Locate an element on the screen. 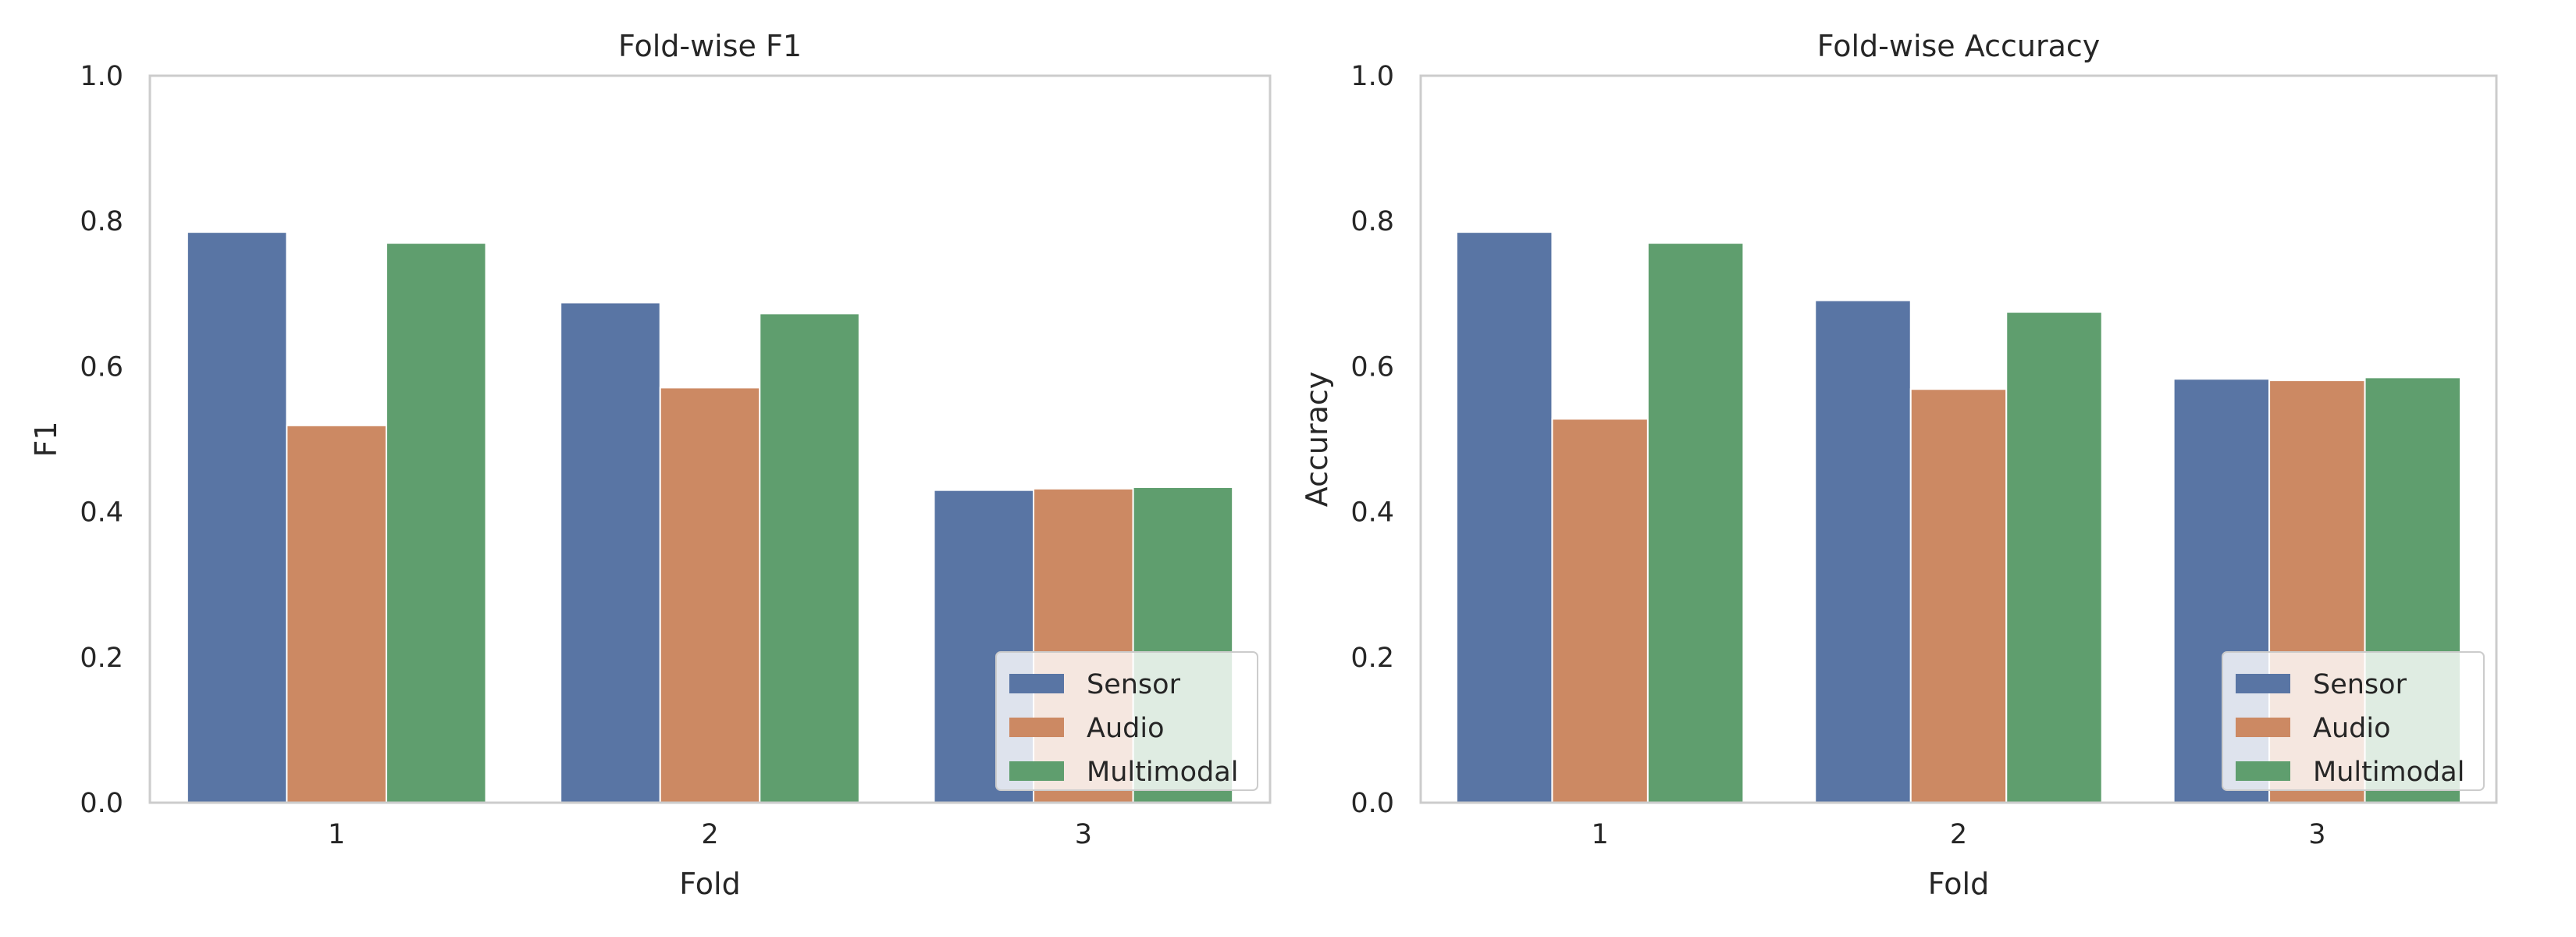 The height and width of the screenshot is (937, 2576). chart-title: Fold-wise F1 is located at coordinates (710, 46).